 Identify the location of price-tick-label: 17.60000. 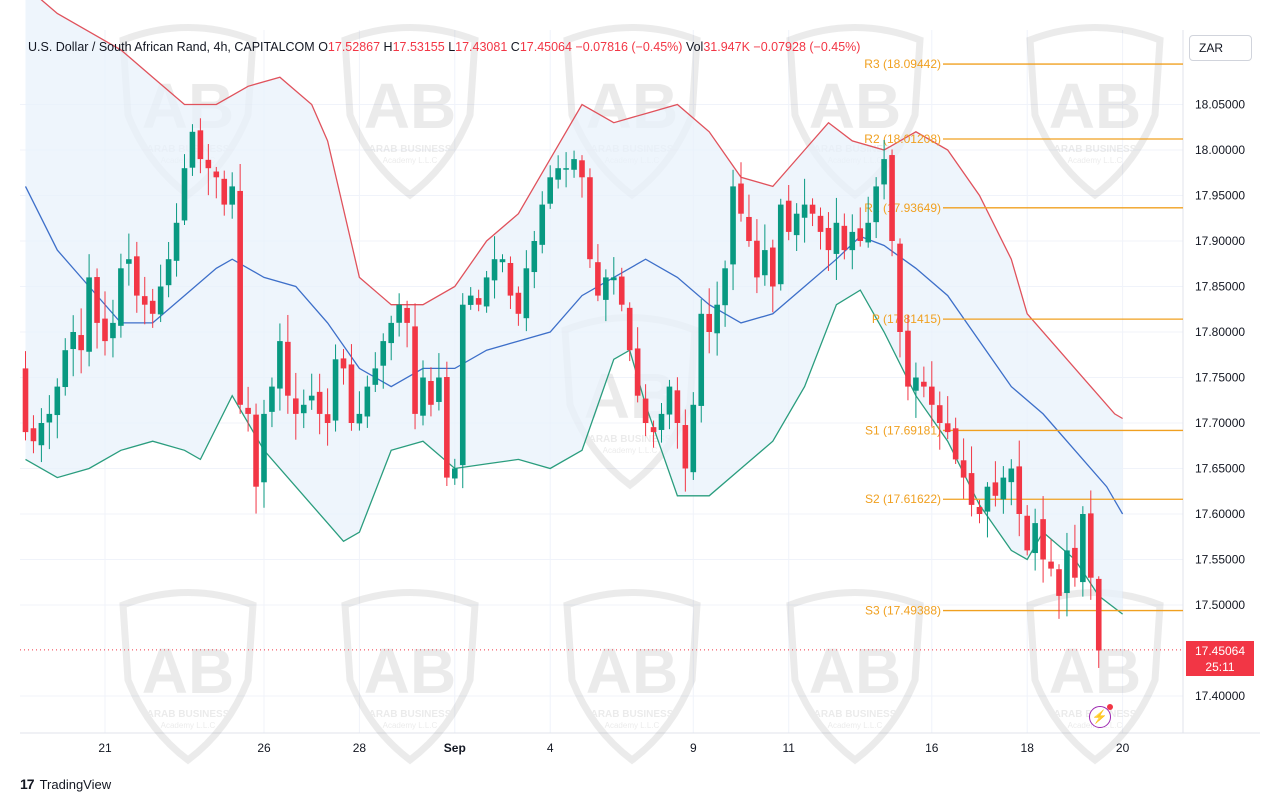
(1220, 514).